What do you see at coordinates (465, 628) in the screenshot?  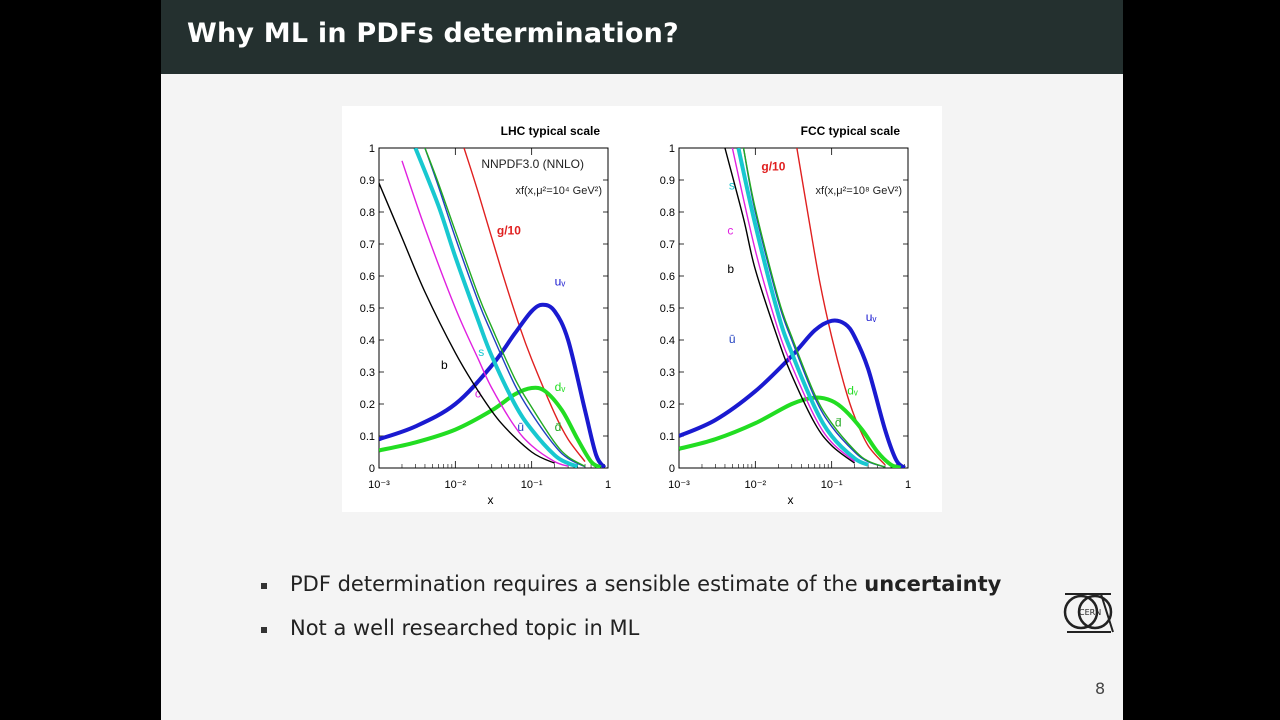 I see `bullet-text: Not a well researched topic in ML` at bounding box center [465, 628].